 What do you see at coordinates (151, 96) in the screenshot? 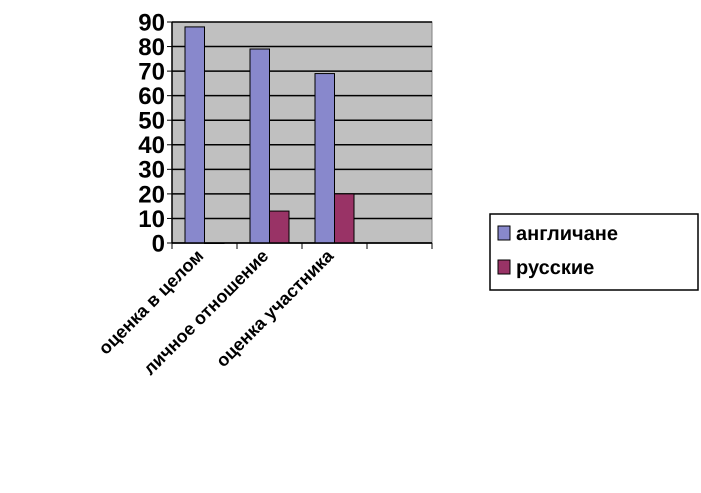
I see `y-tick-label: 60` at bounding box center [151, 96].